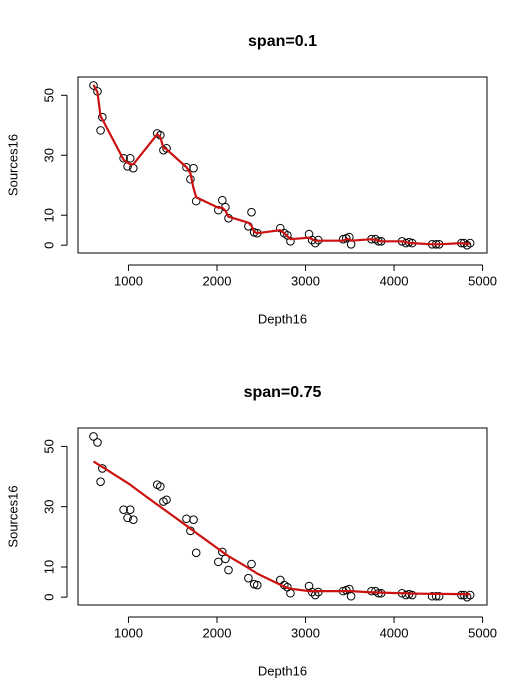 The width and height of the screenshot is (526, 700). Describe the element at coordinates (283, 392) in the screenshot. I see `chart-title: span=0.75` at that location.